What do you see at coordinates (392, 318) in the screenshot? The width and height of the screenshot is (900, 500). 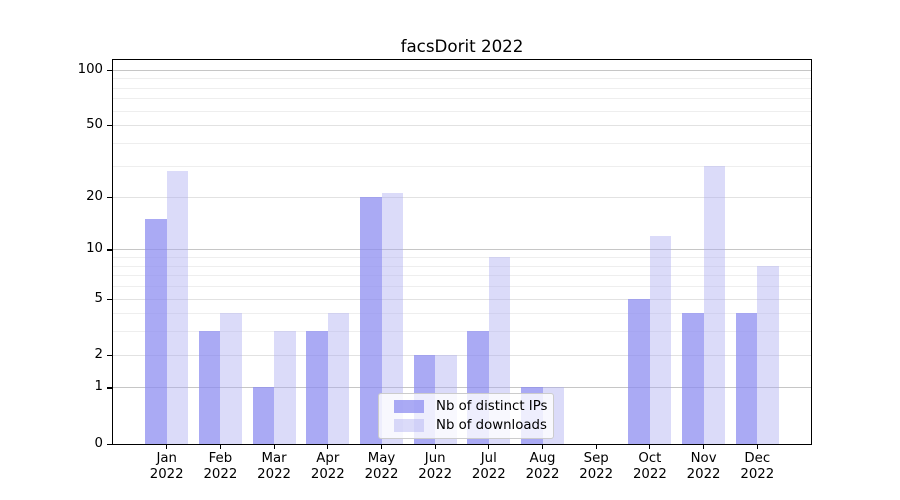 I see `bar-may-downloads` at bounding box center [392, 318].